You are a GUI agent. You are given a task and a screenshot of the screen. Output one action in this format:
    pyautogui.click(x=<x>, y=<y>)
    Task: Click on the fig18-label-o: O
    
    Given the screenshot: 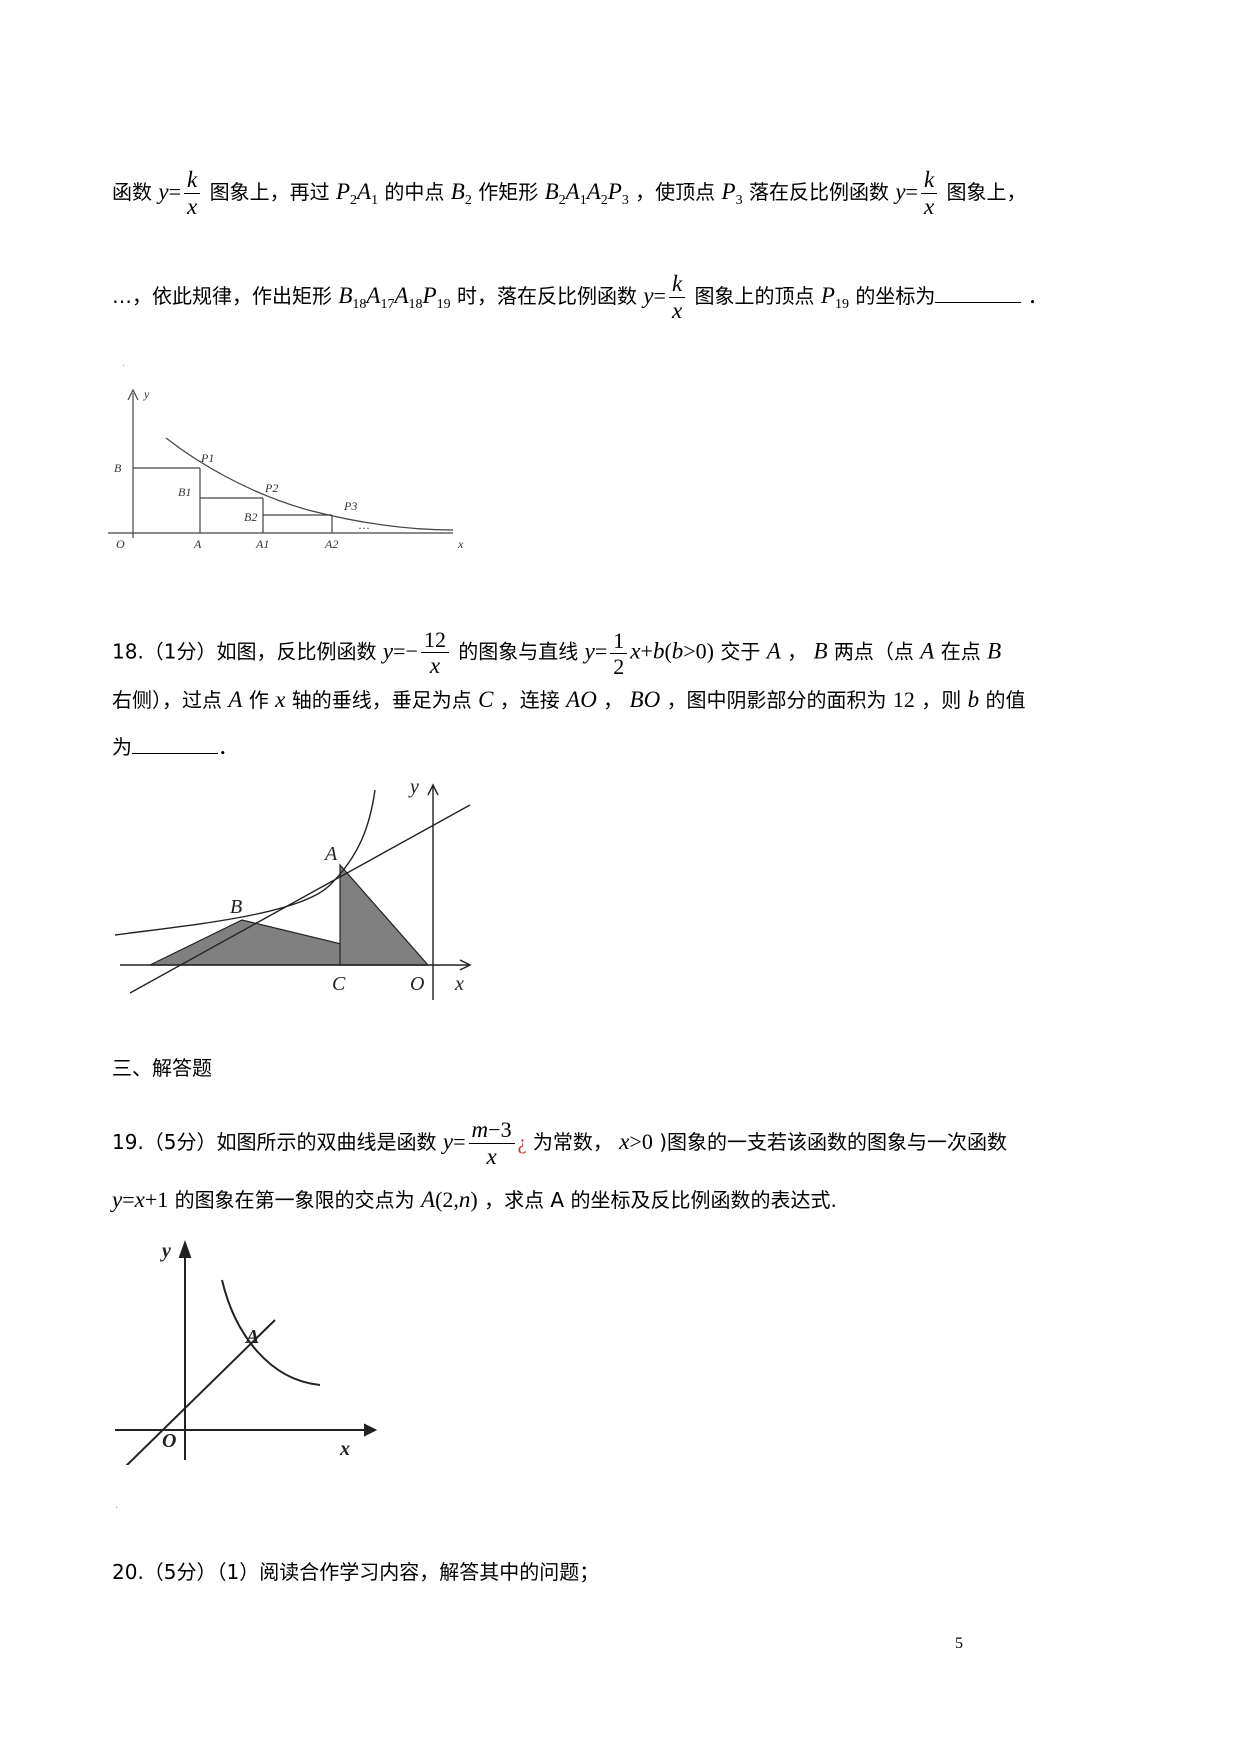 What is the action you would take?
    pyautogui.click(x=417, y=984)
    